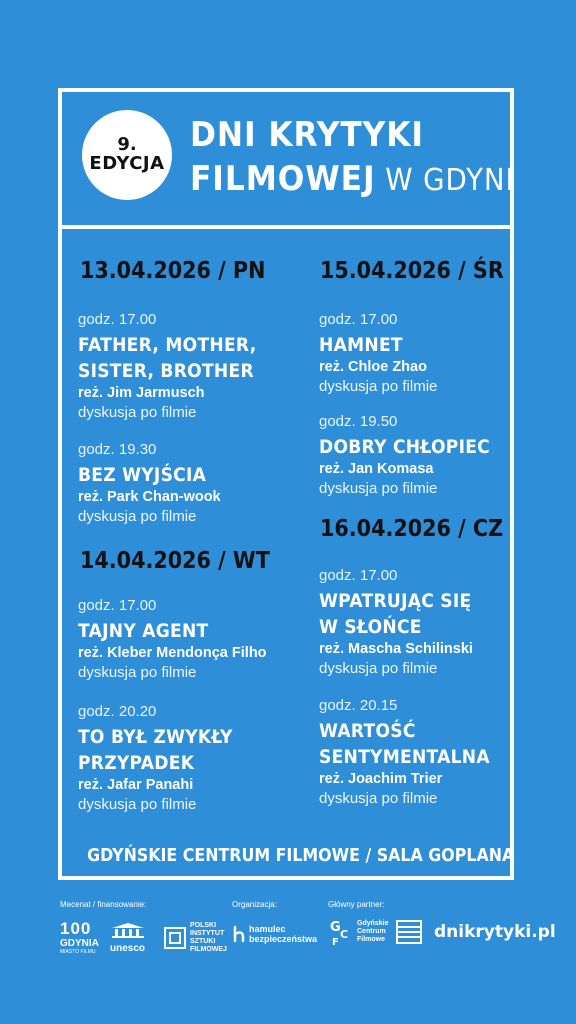 The width and height of the screenshot is (576, 1024). Describe the element at coordinates (149, 497) in the screenshot. I see `film-director: reż. Park Chan-wook` at that location.